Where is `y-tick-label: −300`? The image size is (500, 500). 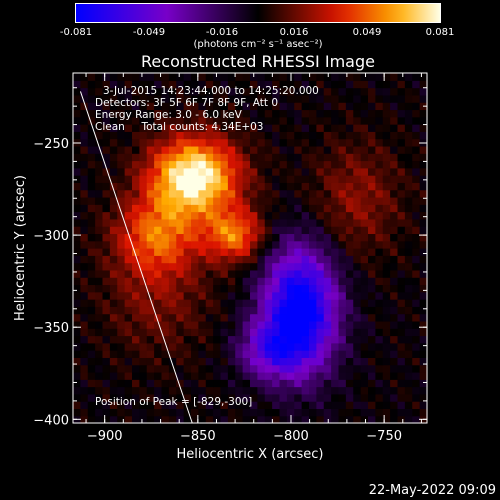 y-tick-label: −300 is located at coordinates (51, 236).